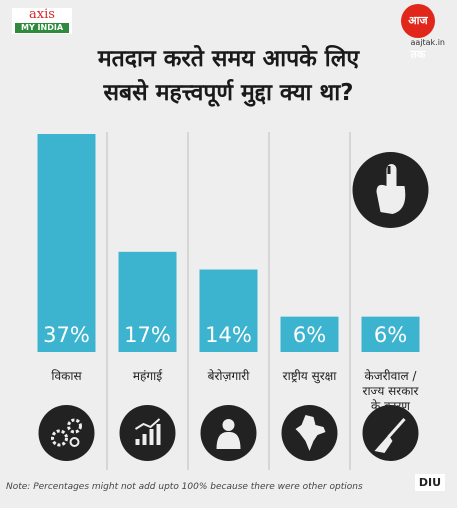 This screenshot has height=508, width=457. What do you see at coordinates (228, 93) in the screenshot?
I see `title-line-2: सबसे महत्त्वपूर्ण मुद्दा क्या था?` at bounding box center [228, 93].